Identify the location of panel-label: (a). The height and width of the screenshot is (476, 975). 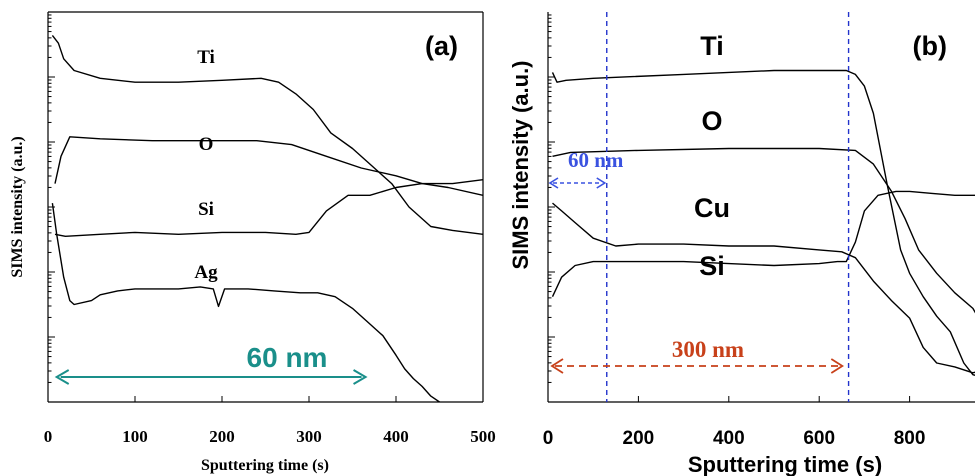
(441, 46).